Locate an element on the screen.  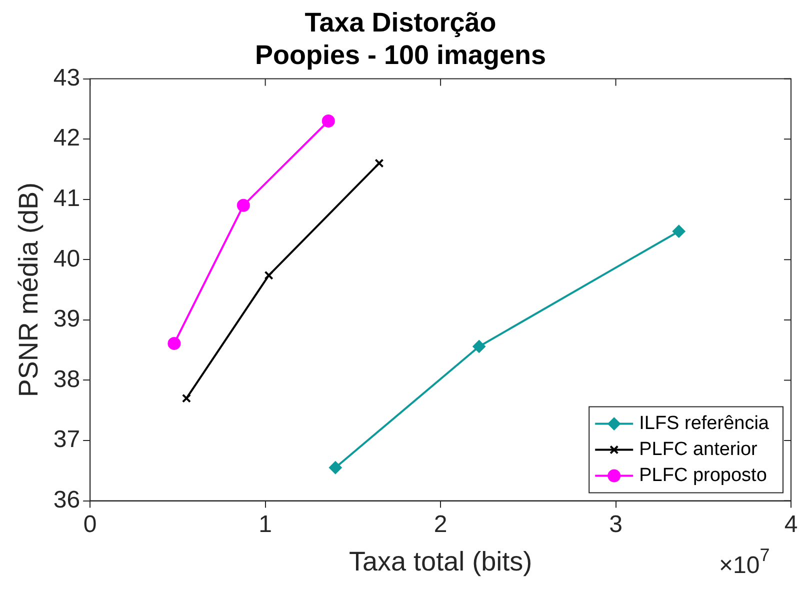
y-tick-label: 43 is located at coordinates (66, 78).